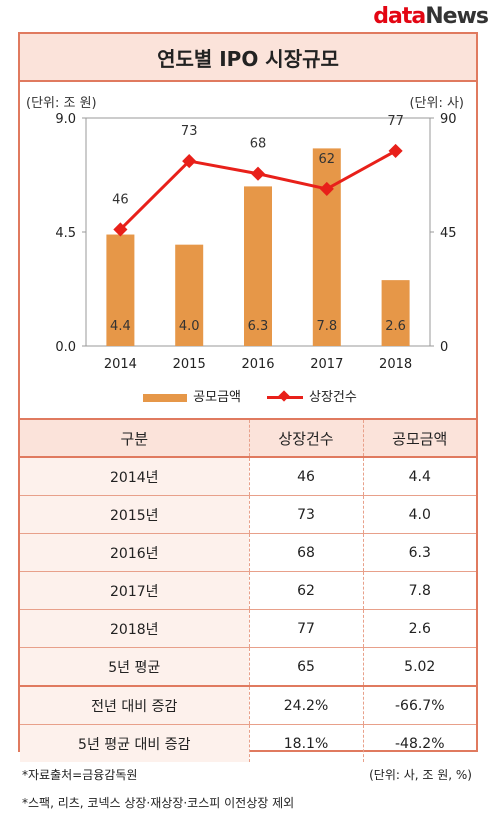 The image size is (500, 822). Describe the element at coordinates (448, 233) in the screenshot. I see `right-tick-label: 45` at that location.